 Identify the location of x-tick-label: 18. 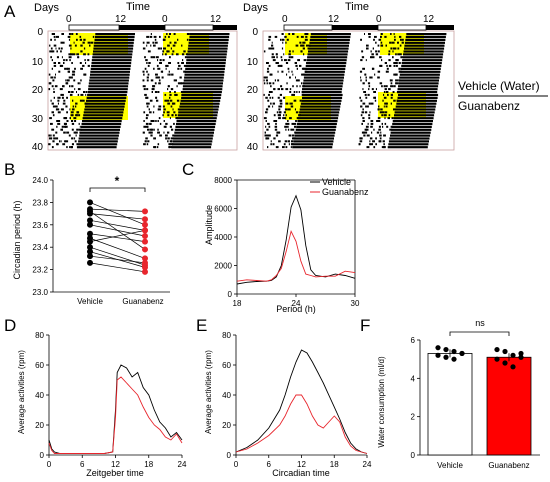
(237, 303).